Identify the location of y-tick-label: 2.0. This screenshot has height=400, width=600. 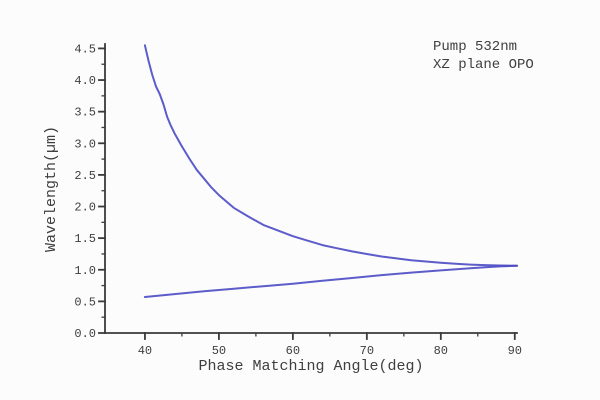
(85, 208).